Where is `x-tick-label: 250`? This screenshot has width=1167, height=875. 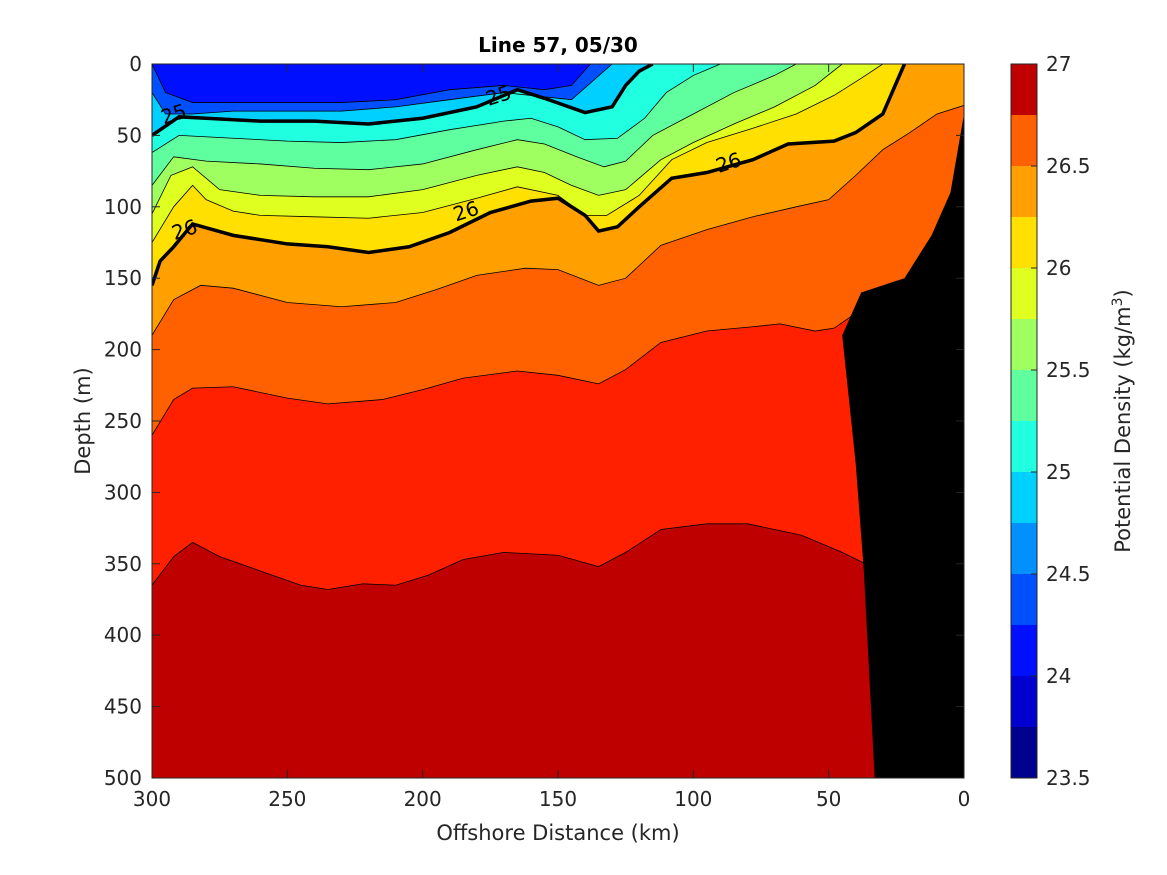
x-tick-label: 250 is located at coordinates (287, 799).